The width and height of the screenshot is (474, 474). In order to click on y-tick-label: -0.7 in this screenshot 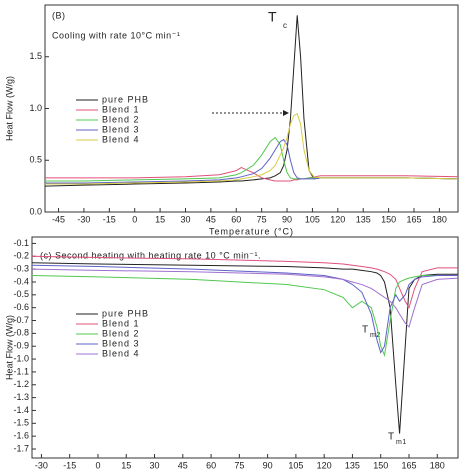, I will do `click(21, 320)`.